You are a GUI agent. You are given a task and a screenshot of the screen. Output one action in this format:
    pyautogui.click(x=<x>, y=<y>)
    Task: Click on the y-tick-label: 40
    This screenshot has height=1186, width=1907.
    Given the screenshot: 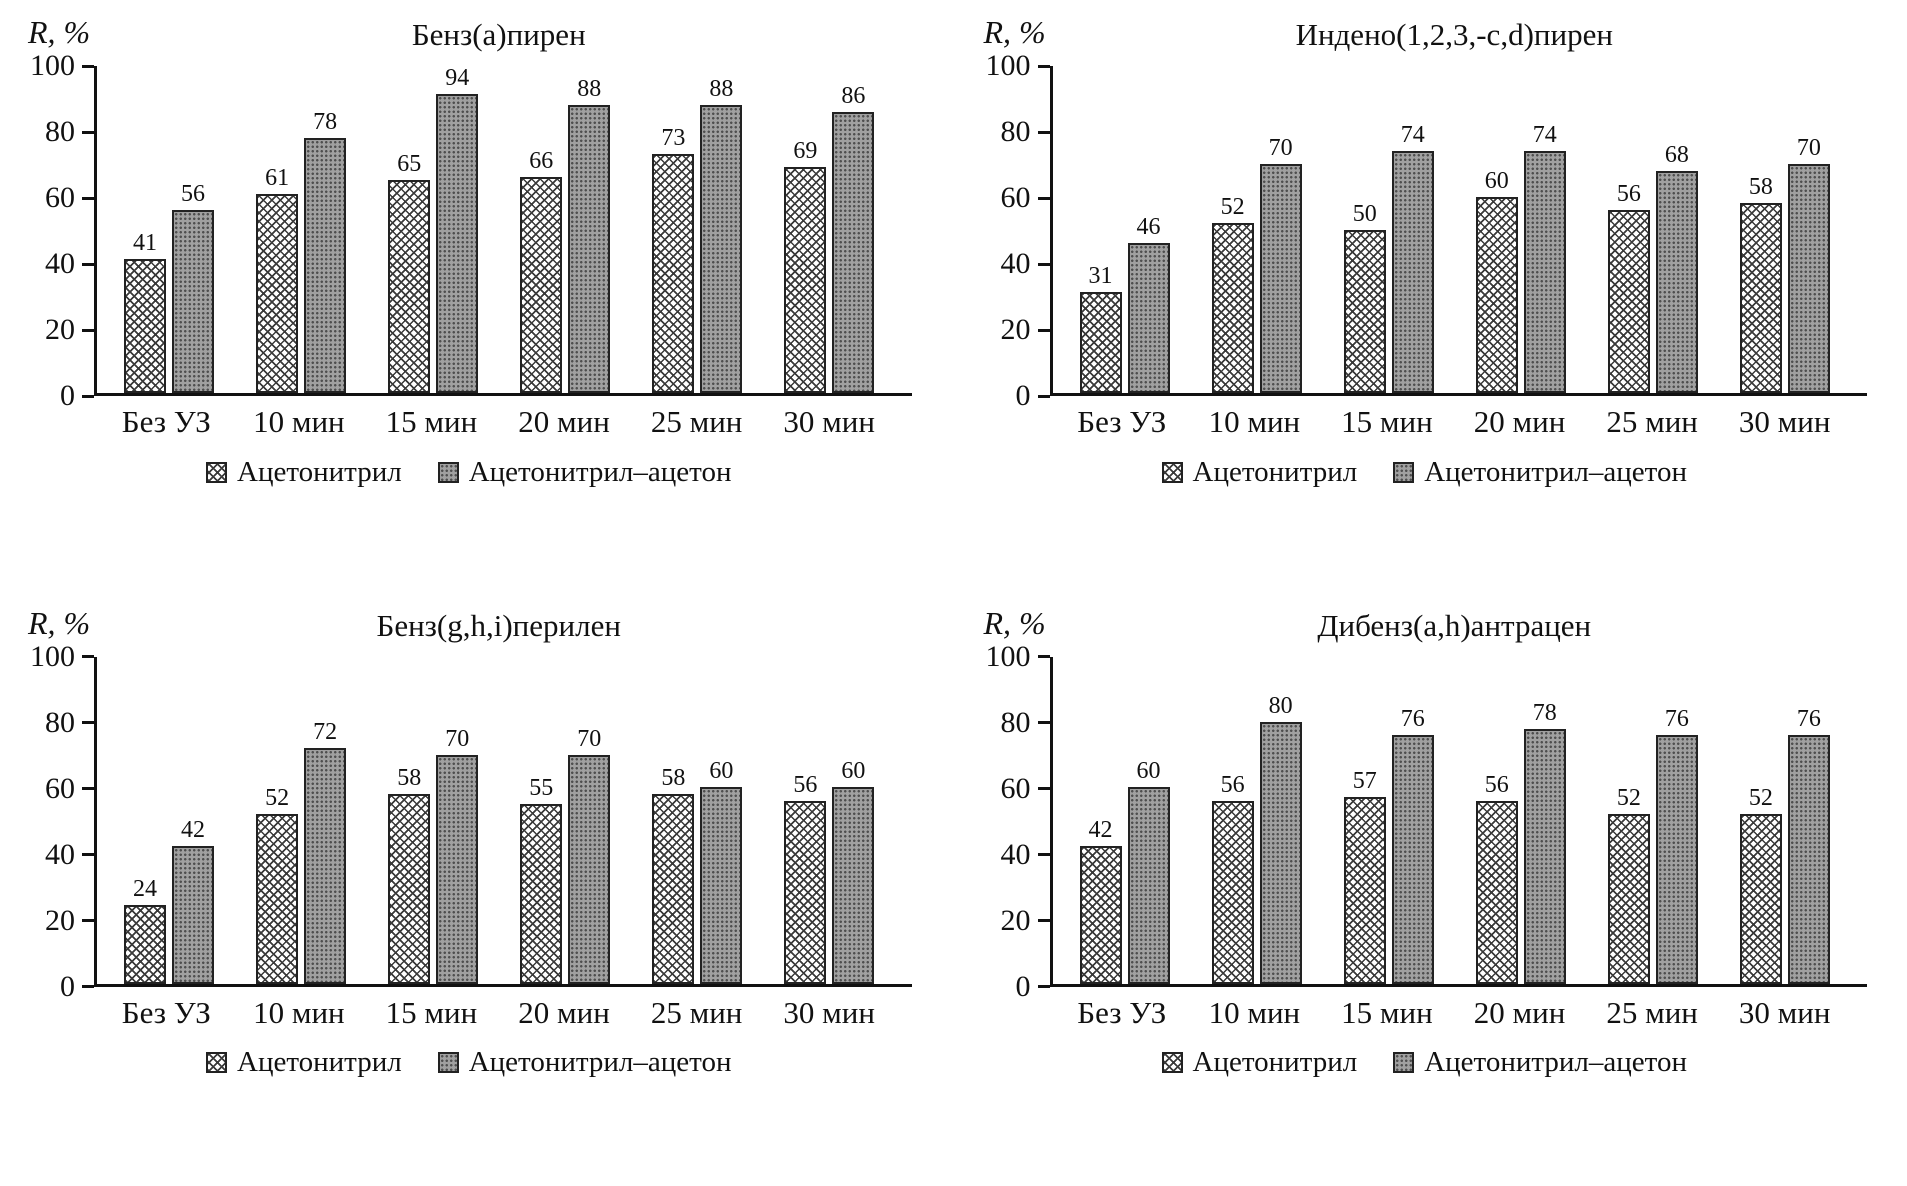 What is the action you would take?
    pyautogui.click(x=60, y=263)
    